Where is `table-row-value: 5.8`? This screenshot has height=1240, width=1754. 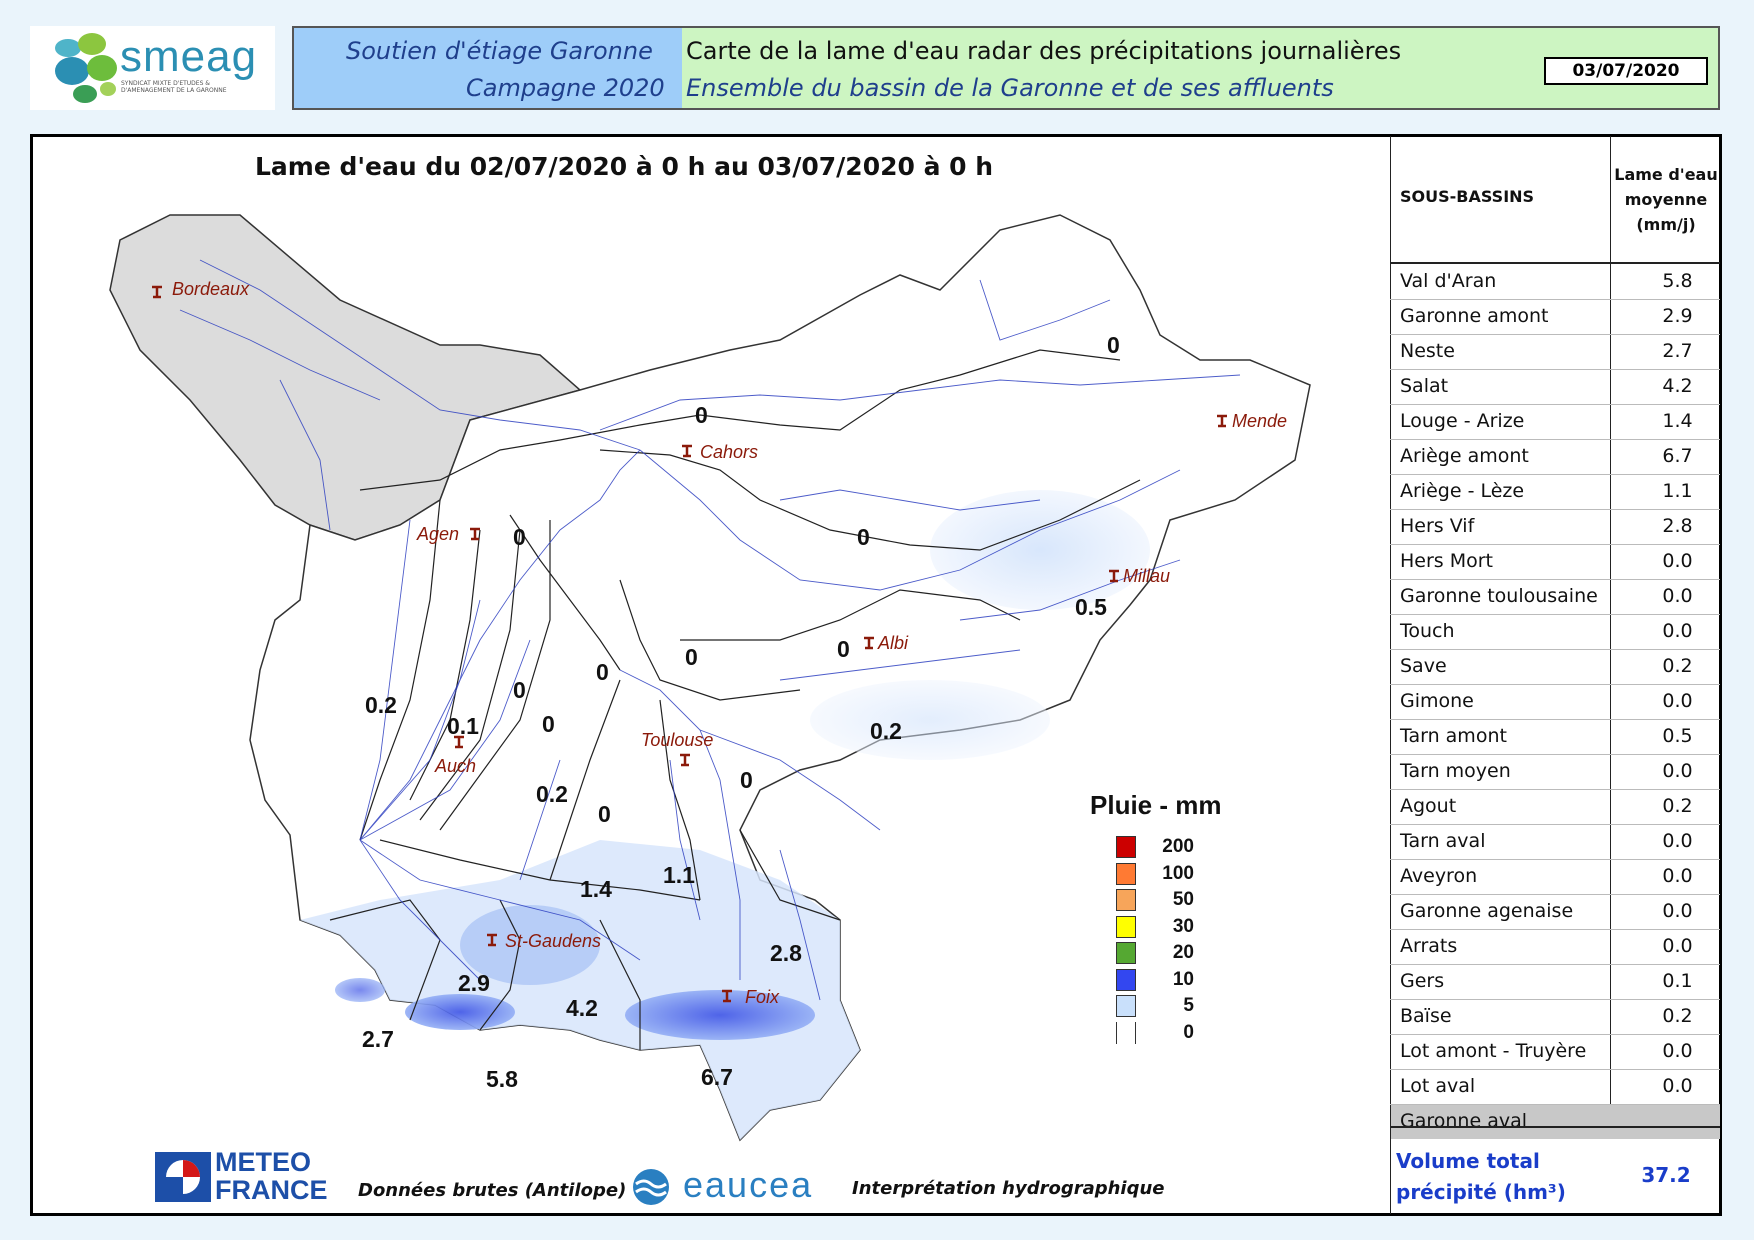 table-row-value: 5.8 is located at coordinates (1677, 281).